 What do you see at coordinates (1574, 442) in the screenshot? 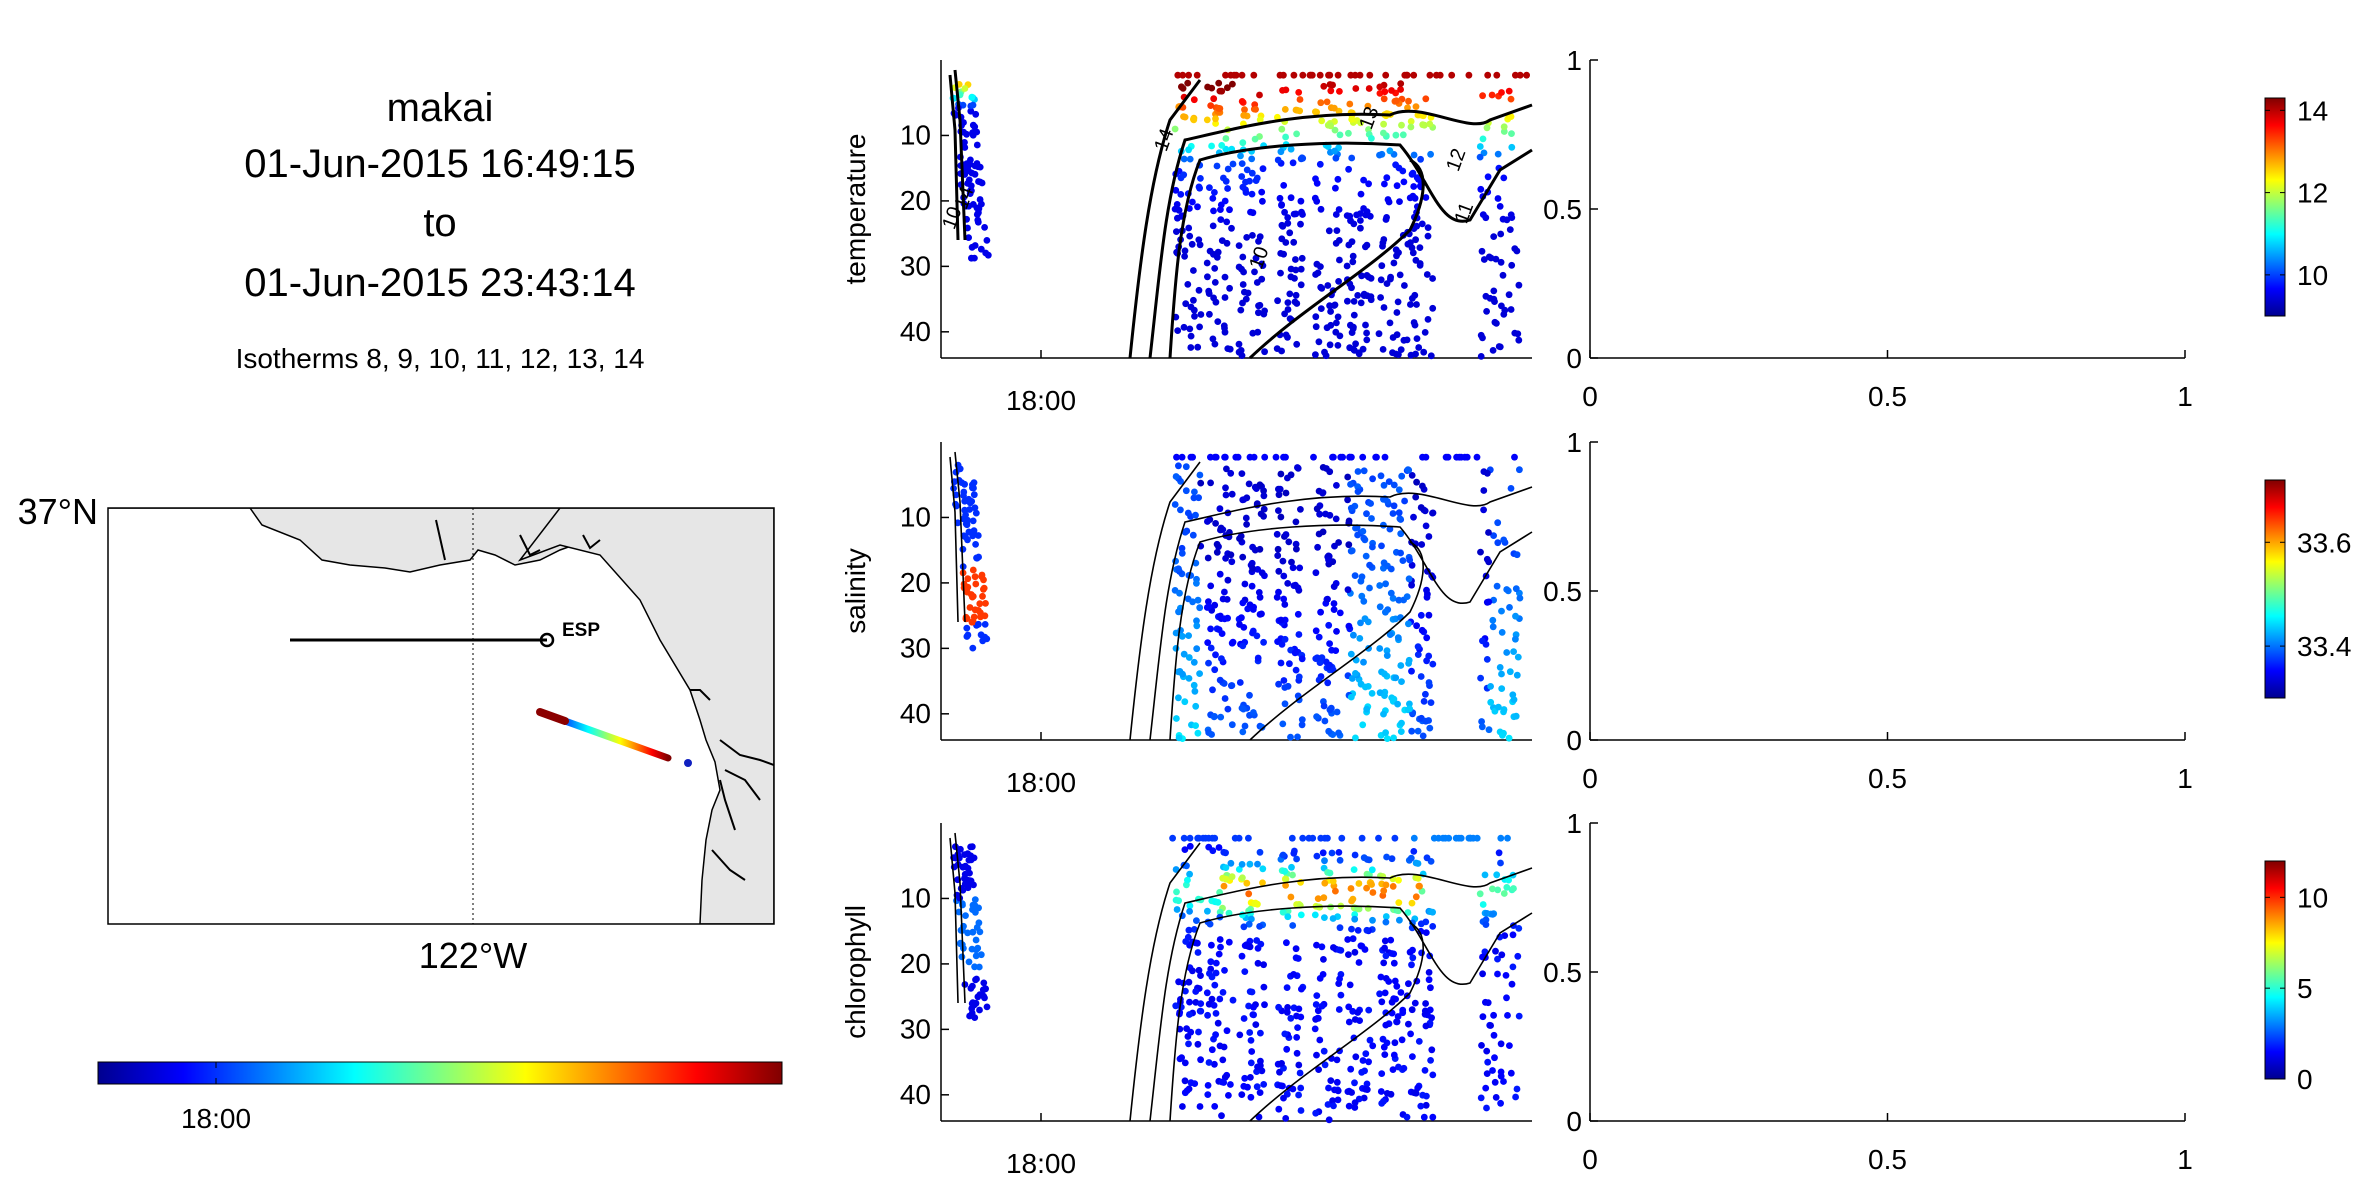
I see `y-tick-label: 1` at bounding box center [1574, 442].